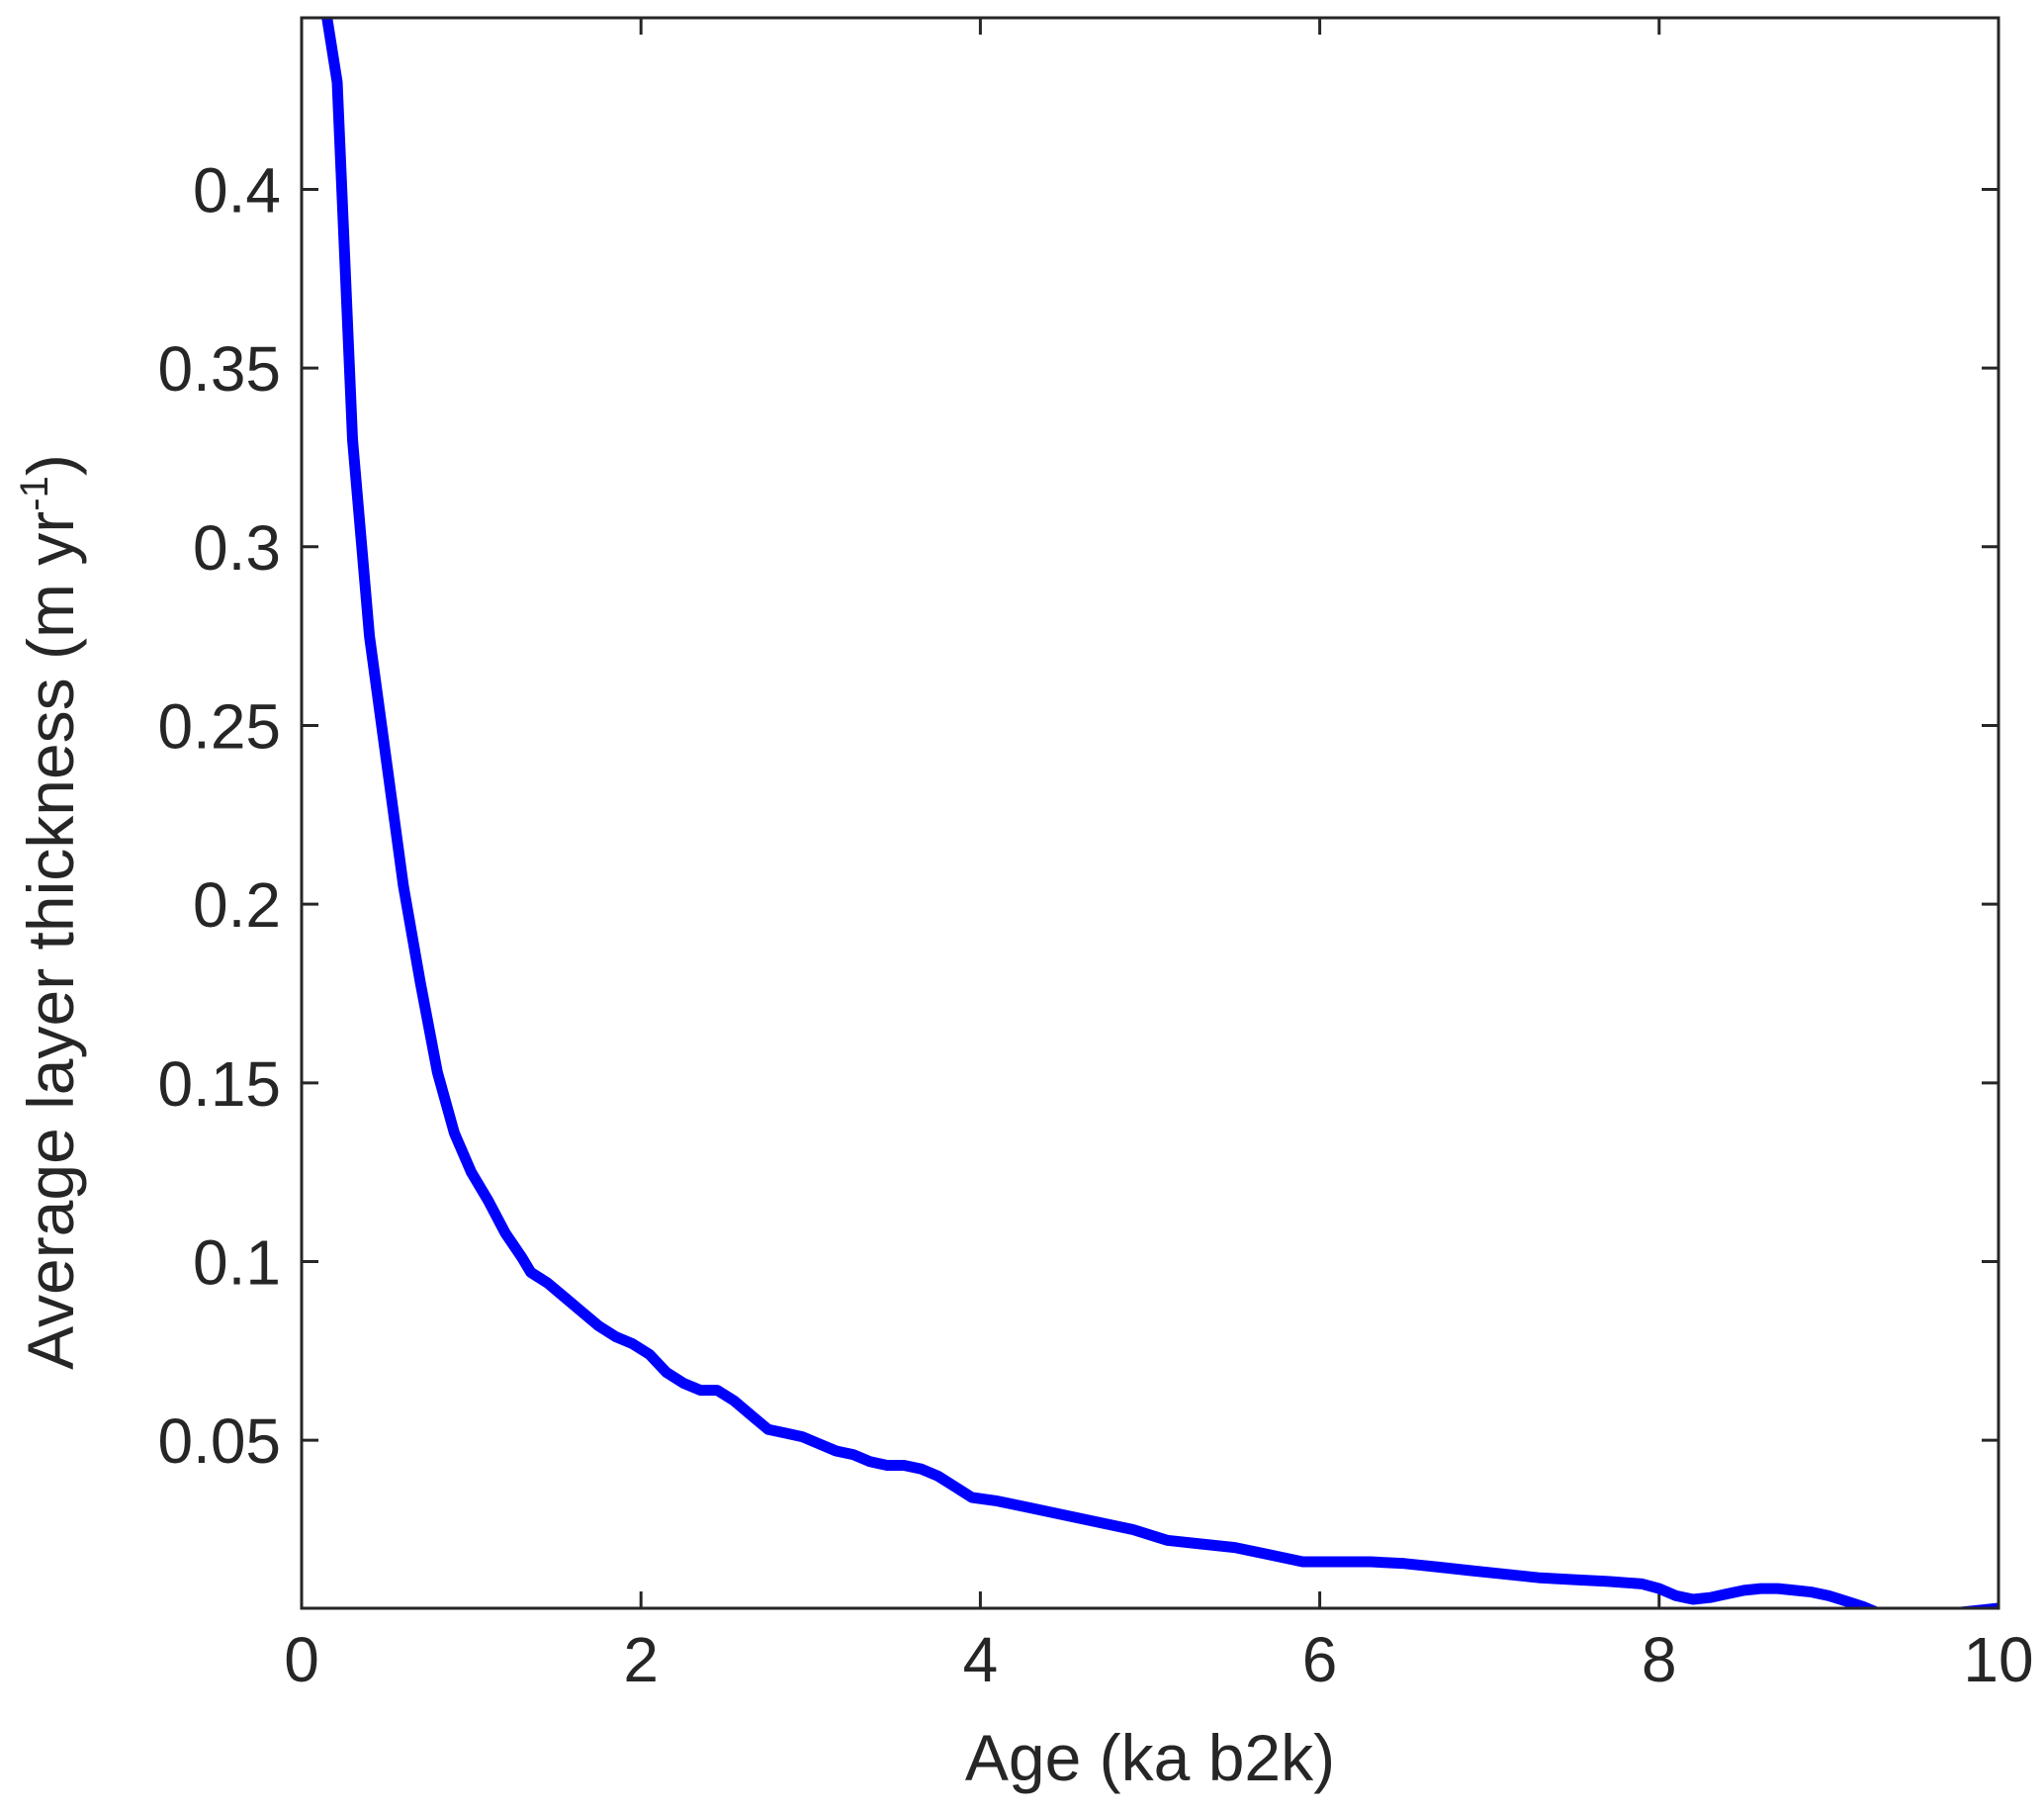 This screenshot has height=1812, width=2044. What do you see at coordinates (981, 1660) in the screenshot?
I see `x-tick-label: 4` at bounding box center [981, 1660].